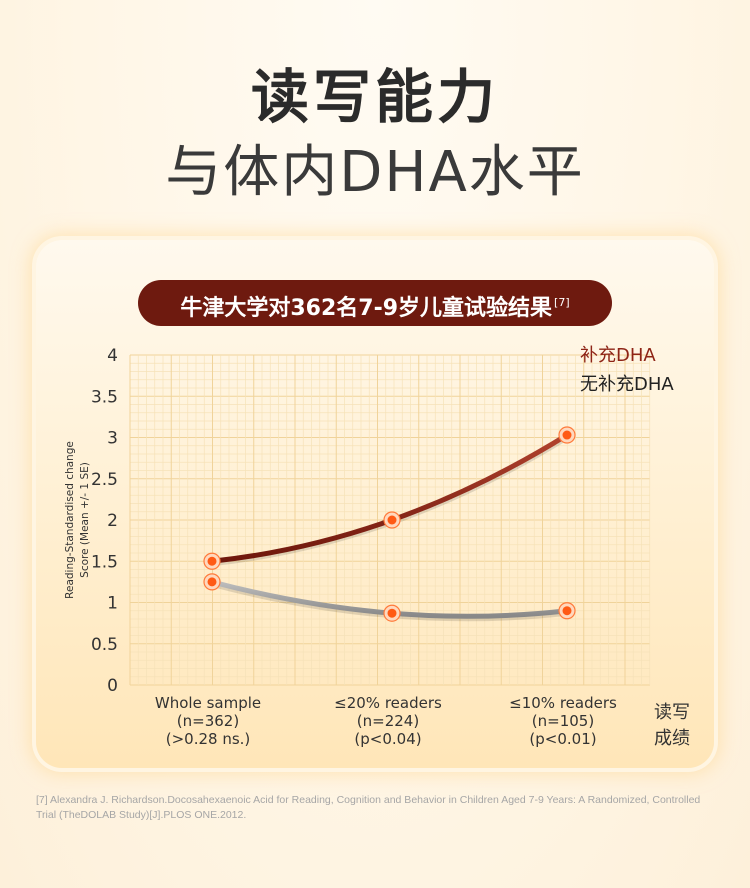  I want to click on y-tick-label: 0, so click(112, 686).